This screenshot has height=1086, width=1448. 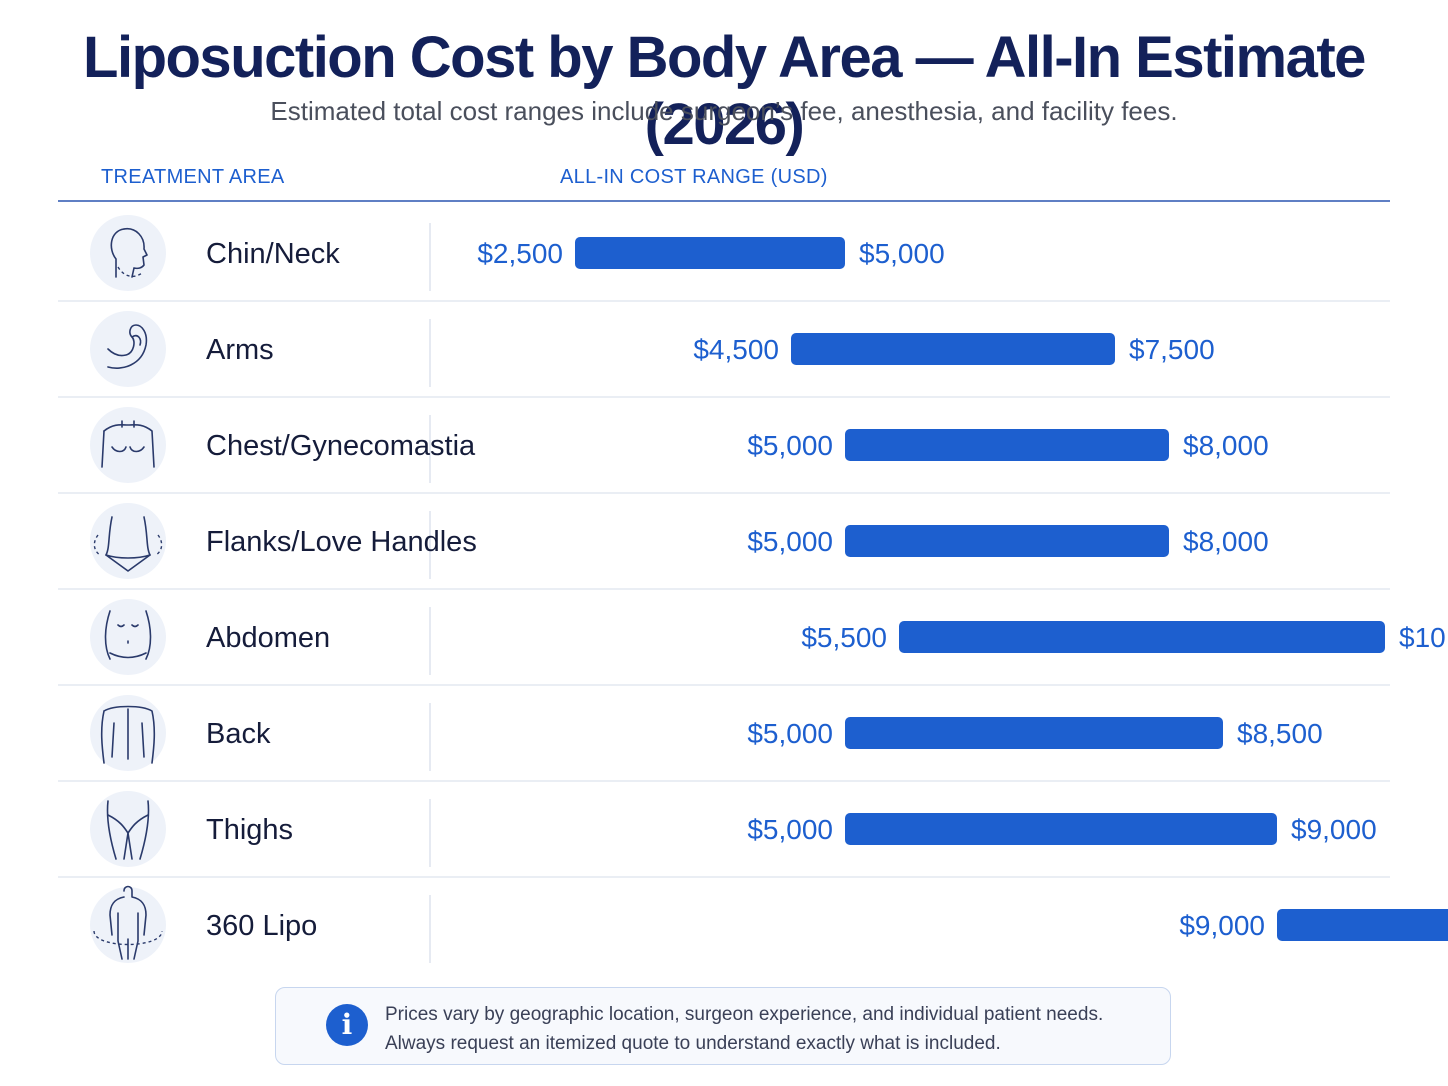 I want to click on head-profile-icon, so click(x=128, y=253).